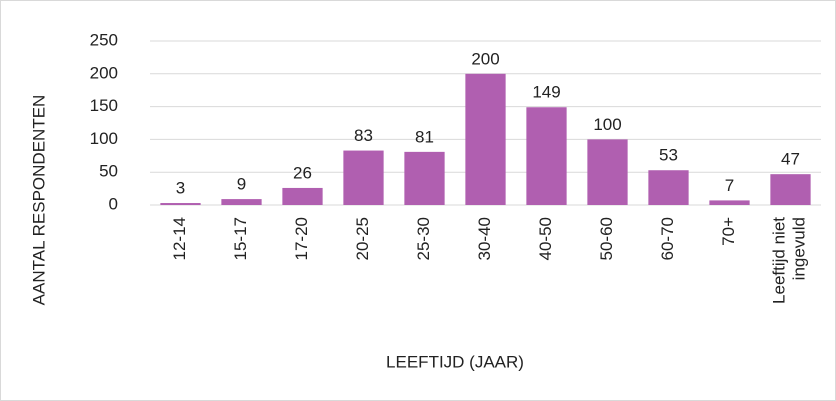 This screenshot has height=401, width=836. I want to click on data-label: 200, so click(485, 58).